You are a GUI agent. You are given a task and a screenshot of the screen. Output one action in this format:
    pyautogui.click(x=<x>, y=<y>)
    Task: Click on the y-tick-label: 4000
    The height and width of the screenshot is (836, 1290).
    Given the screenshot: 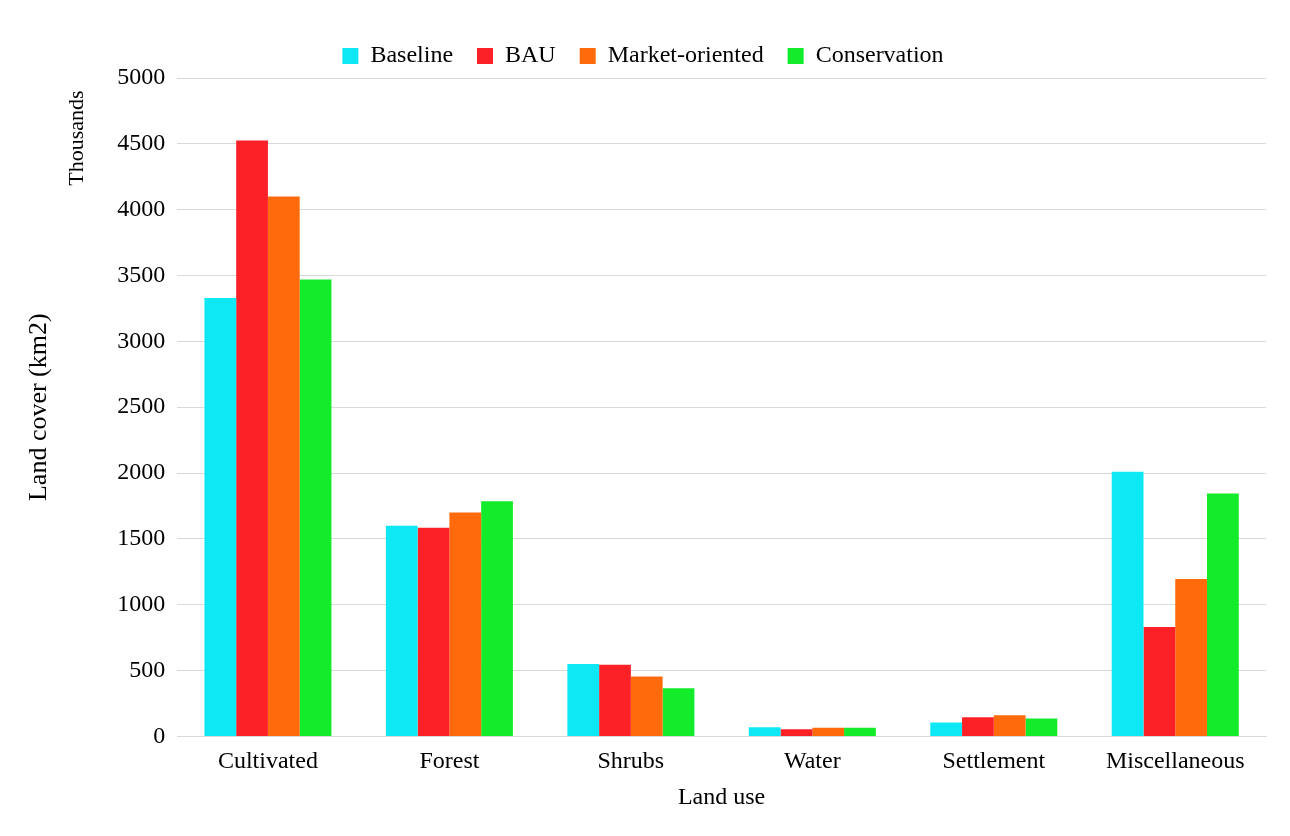 What is the action you would take?
    pyautogui.click(x=141, y=207)
    